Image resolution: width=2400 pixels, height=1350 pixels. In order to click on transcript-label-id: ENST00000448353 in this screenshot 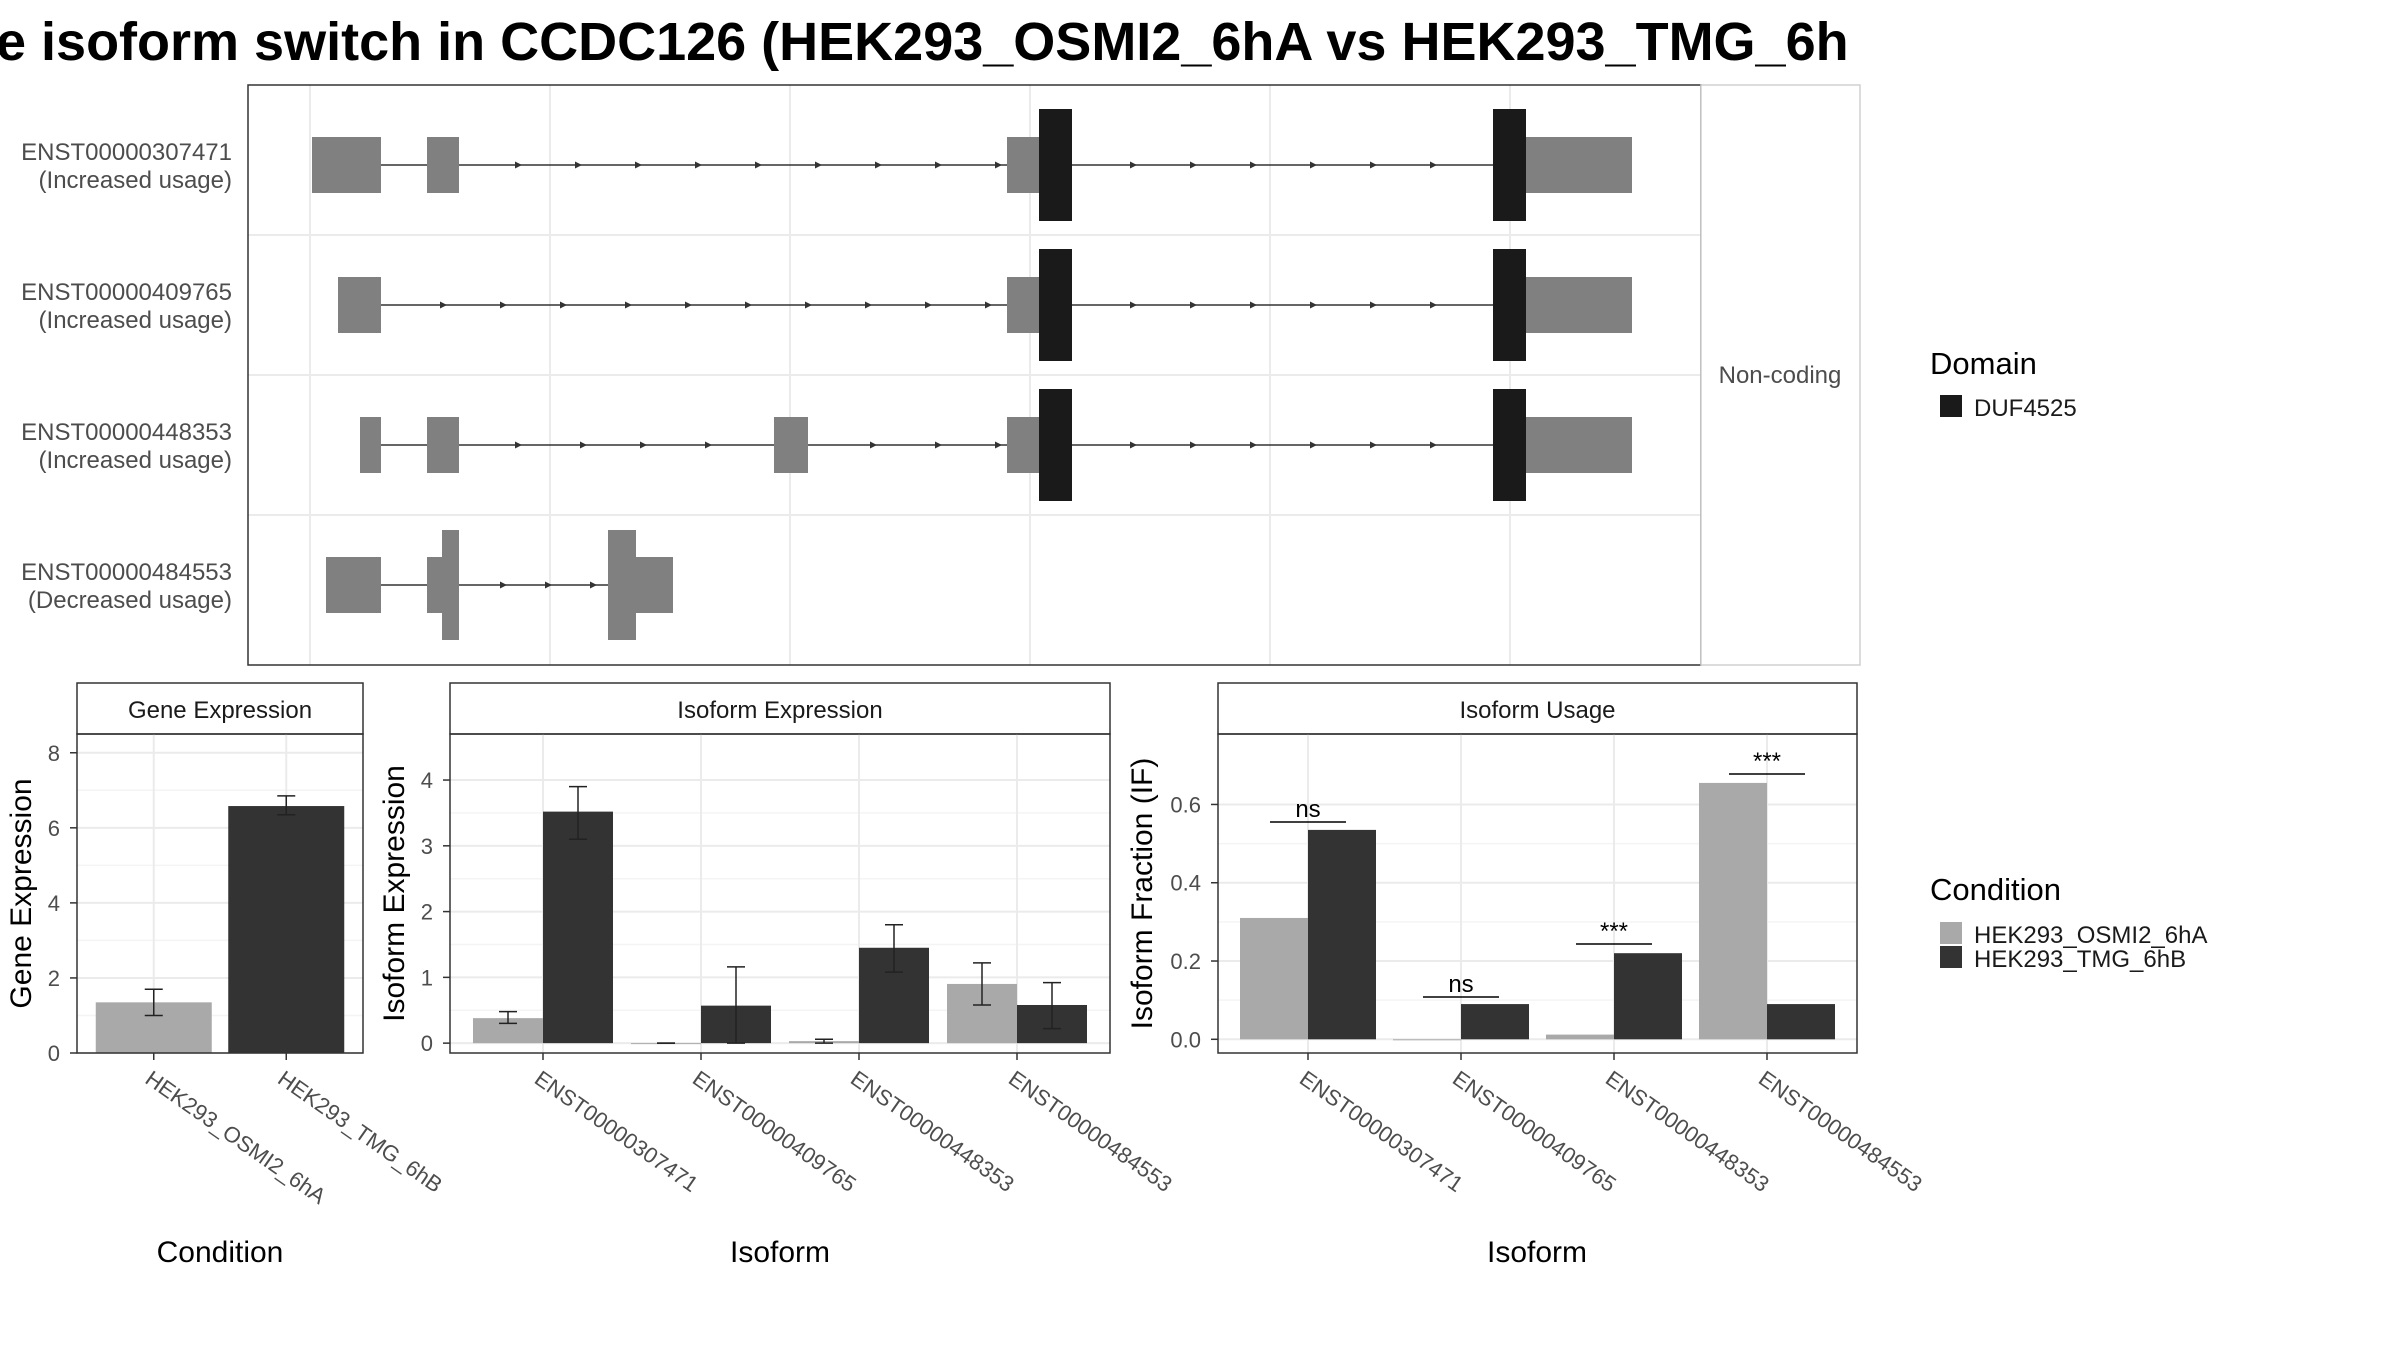, I will do `click(126, 432)`.